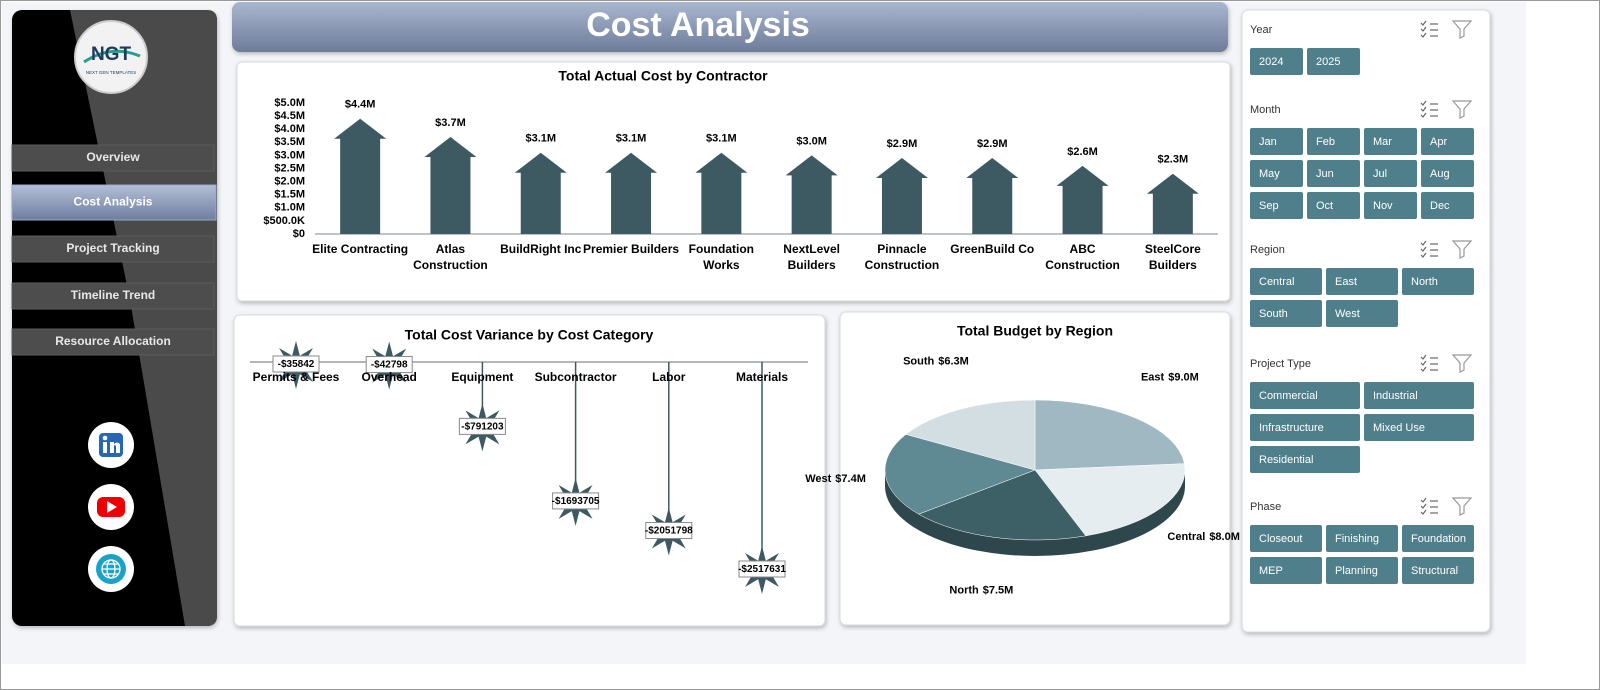 Image resolution: width=1600 pixels, height=690 pixels. Describe the element at coordinates (289, 116) in the screenshot. I see `y-tick-label: $4.5M` at that location.